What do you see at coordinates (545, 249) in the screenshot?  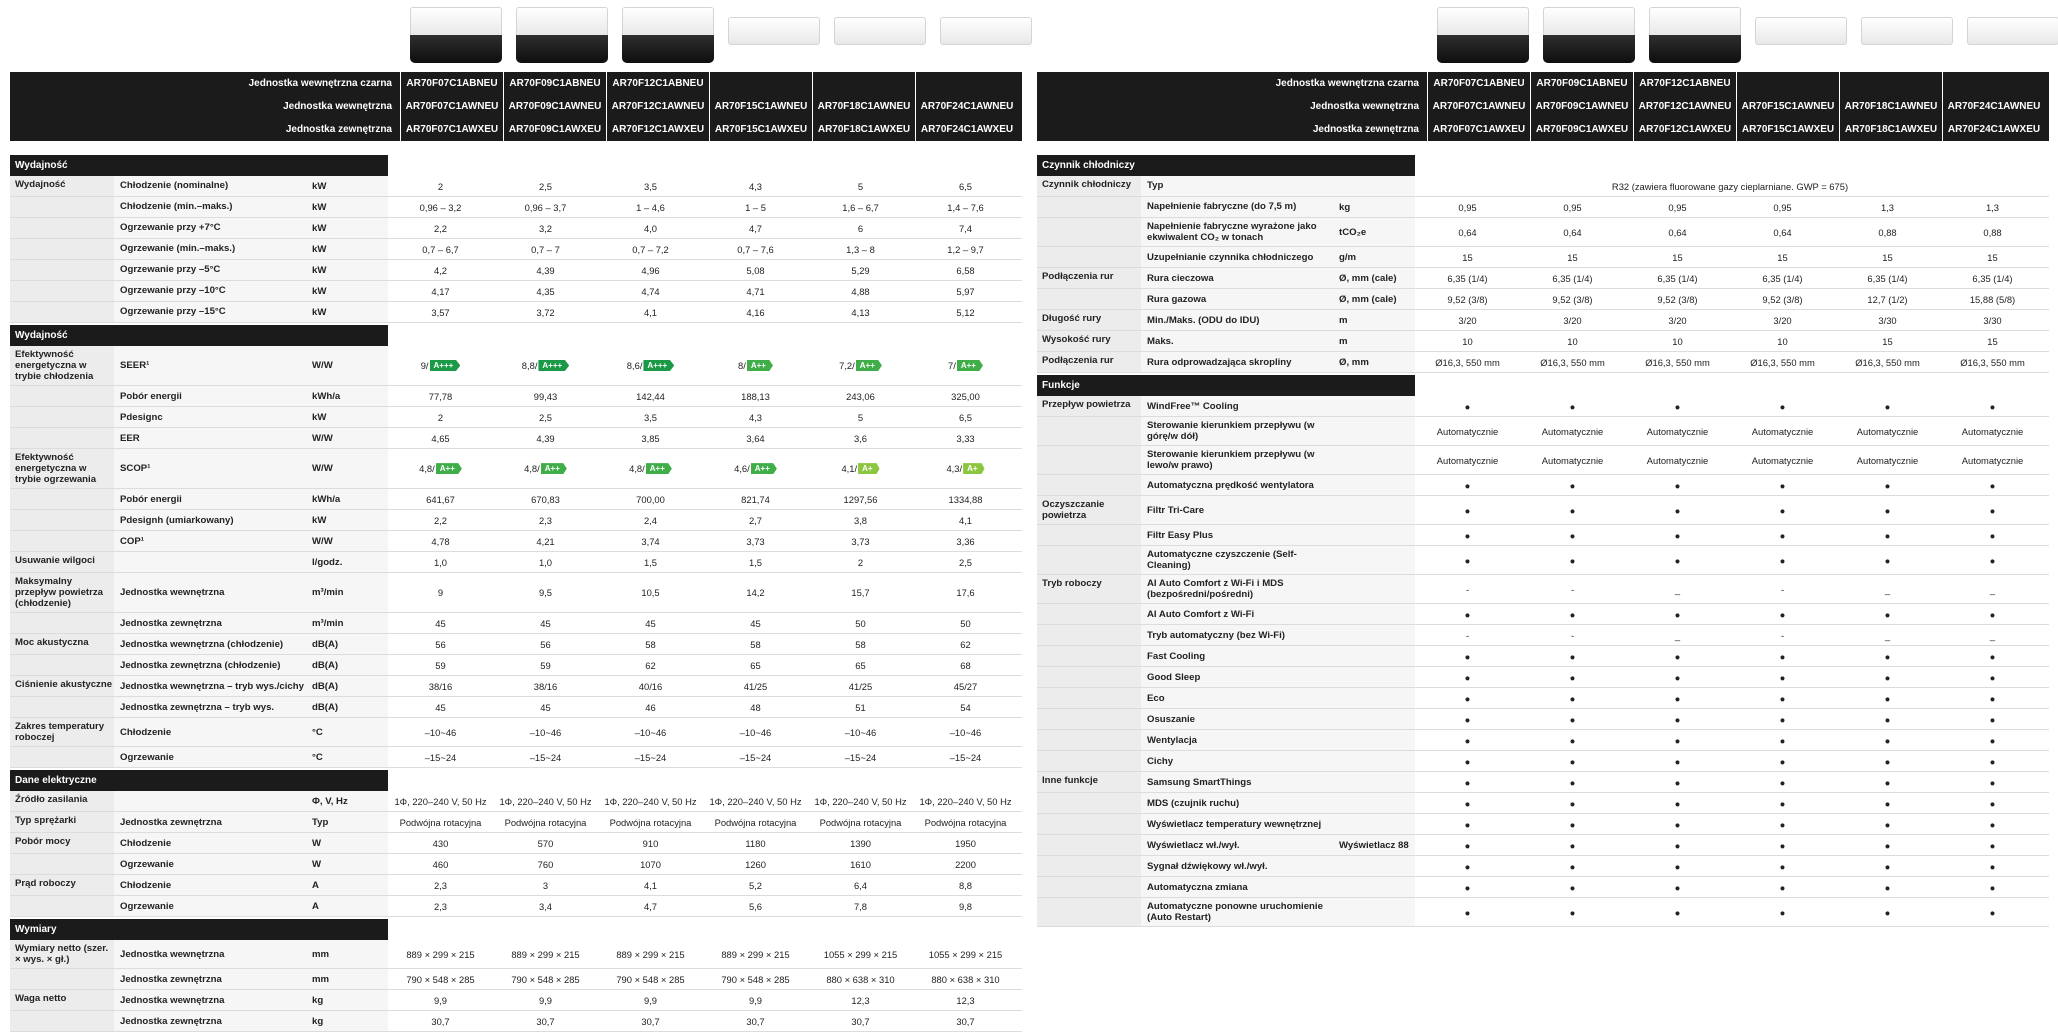 I see `row-value: 0,7 – 7` at bounding box center [545, 249].